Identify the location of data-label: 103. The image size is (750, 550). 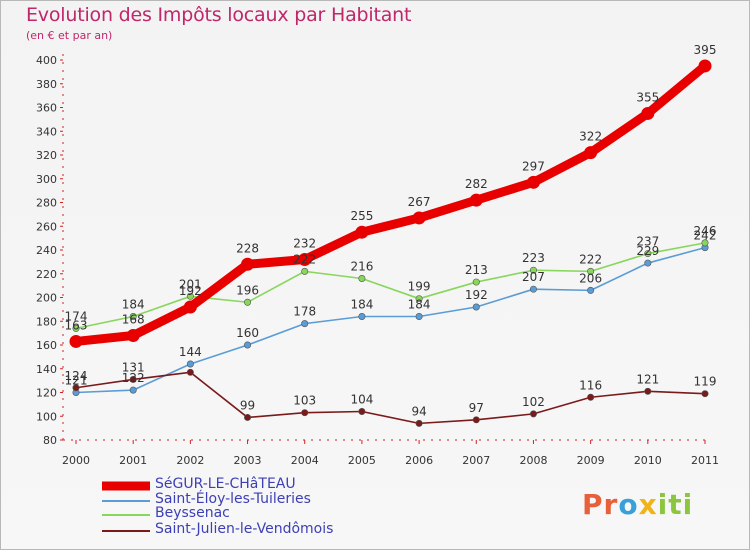
(304, 401).